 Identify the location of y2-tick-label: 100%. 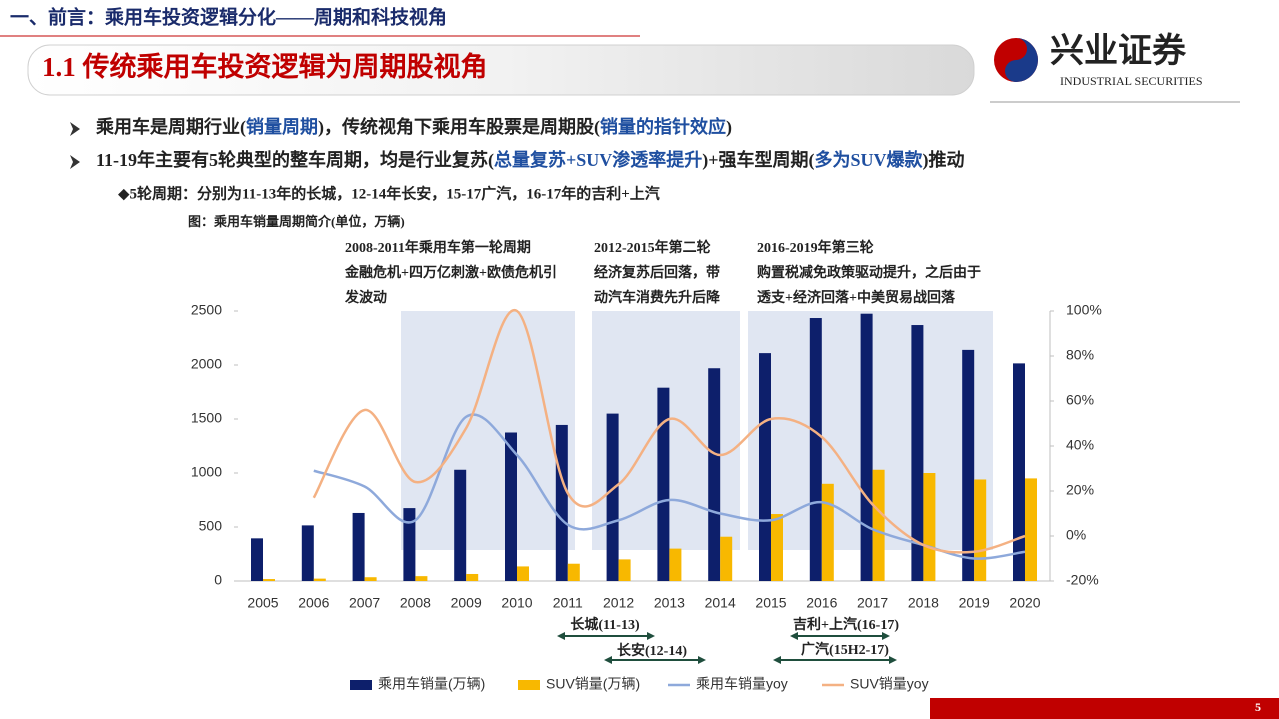
(1084, 310).